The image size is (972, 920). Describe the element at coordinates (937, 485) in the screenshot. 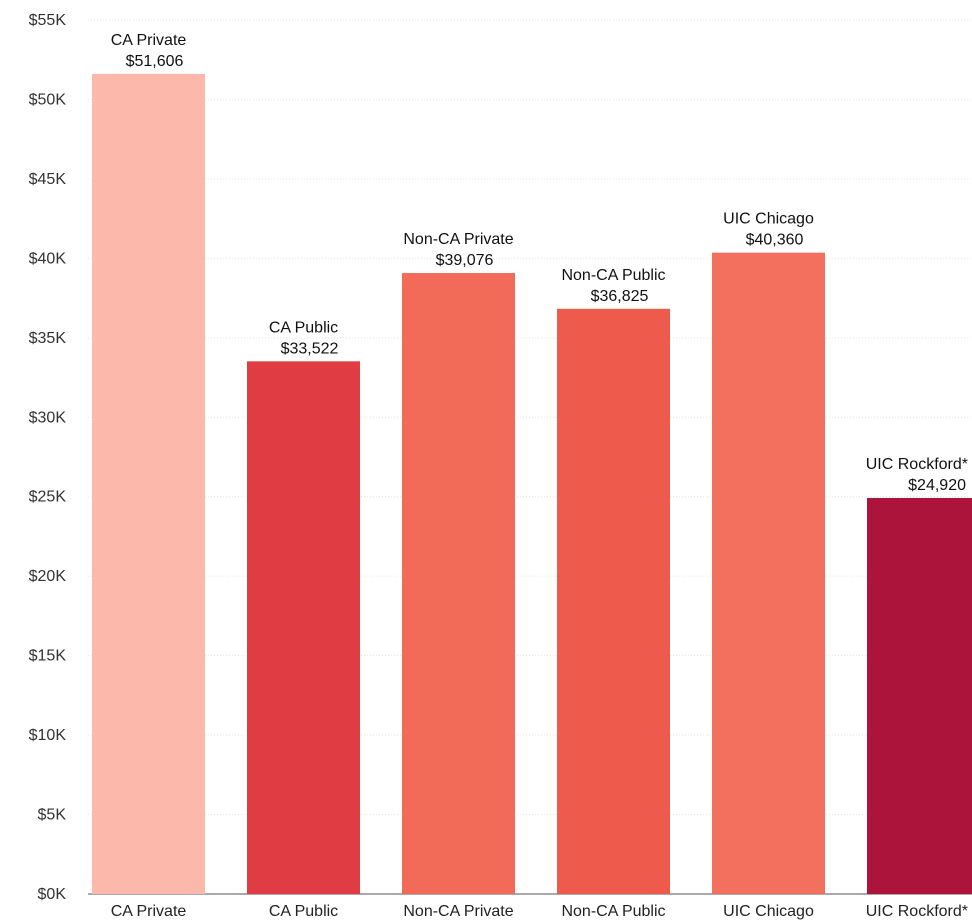

I see `bar-value-label: $24,920` at that location.